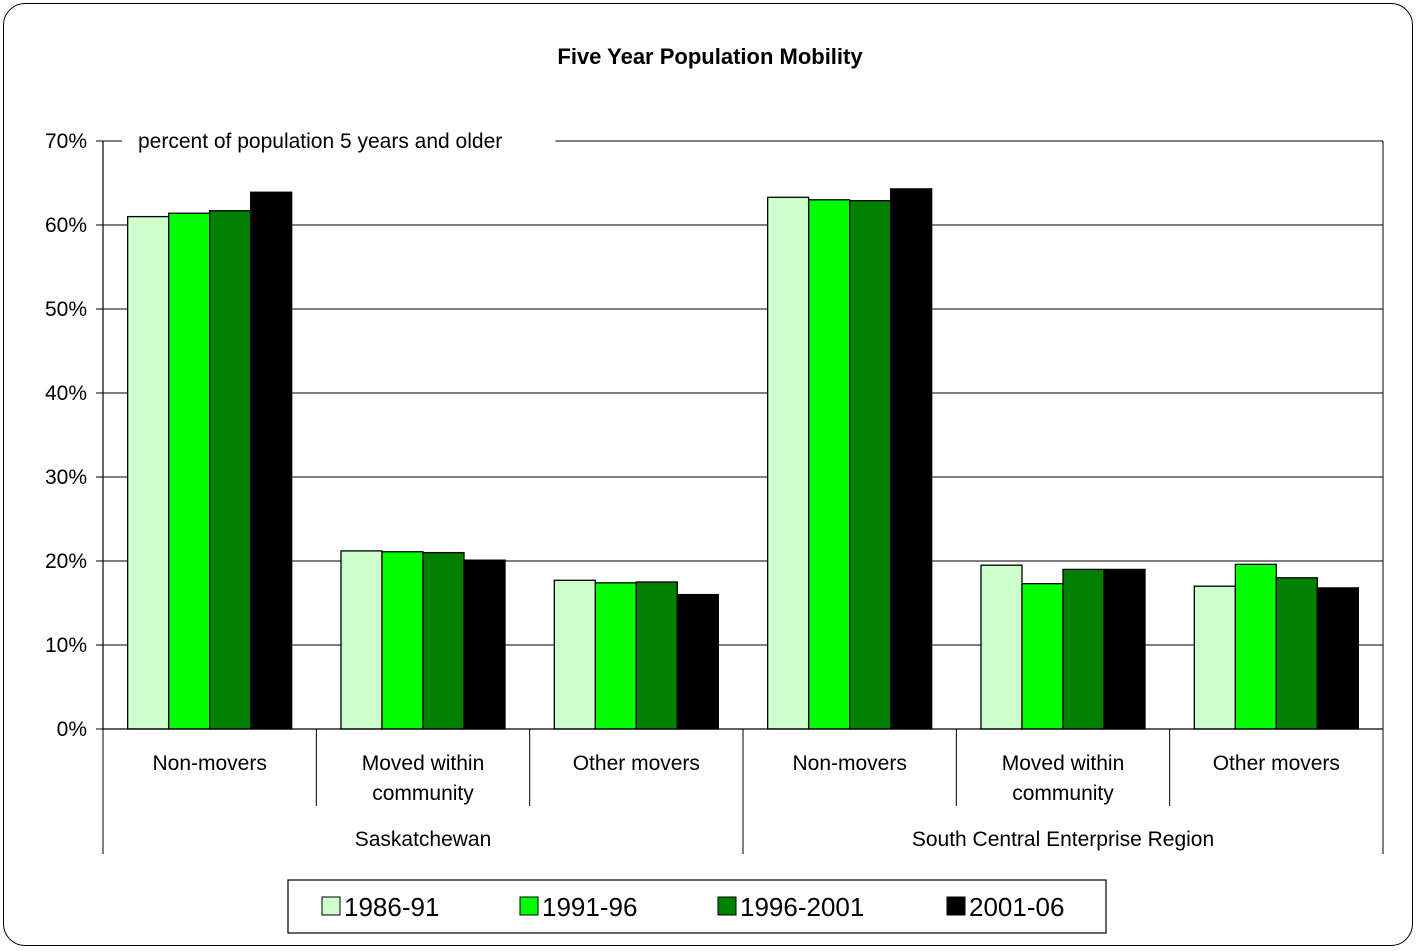 This screenshot has height=951, width=1420. What do you see at coordinates (802, 907) in the screenshot?
I see `legend-label: 1996-2001` at bounding box center [802, 907].